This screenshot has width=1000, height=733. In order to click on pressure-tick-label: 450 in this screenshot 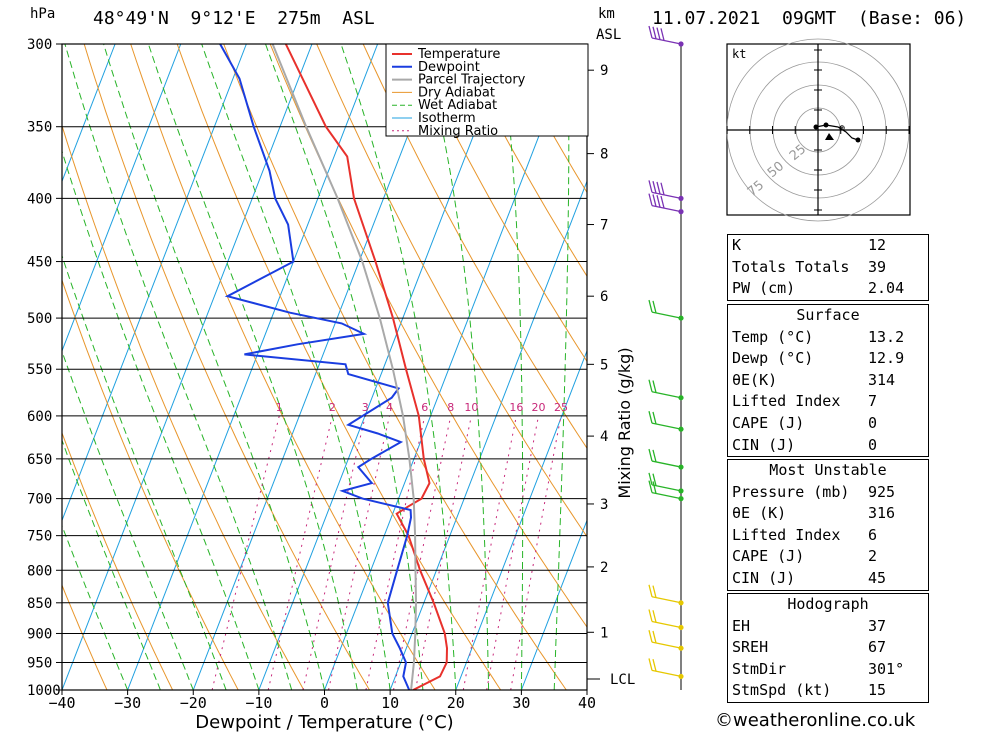, I will do `click(39, 263)`.